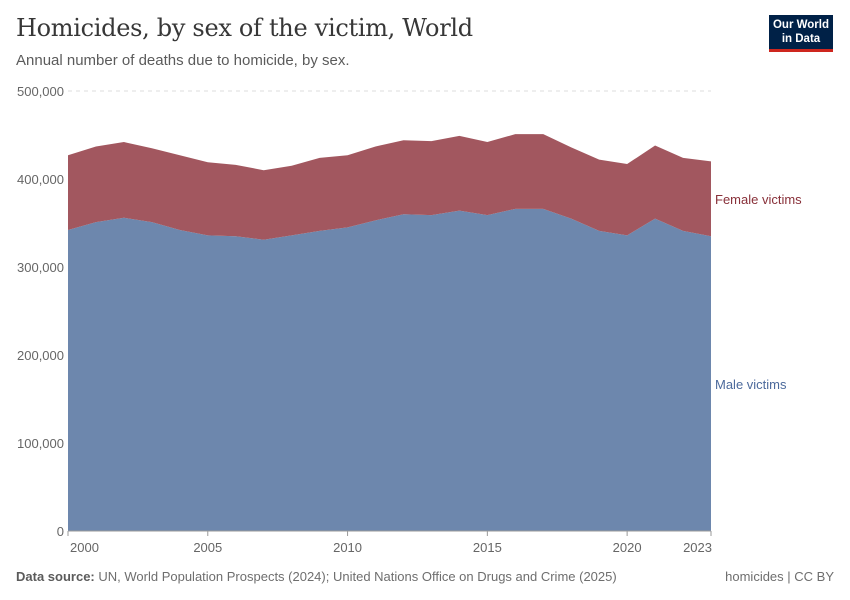 The height and width of the screenshot is (600, 850). Describe the element at coordinates (801, 33) in the screenshot. I see `owid-logo: Our World in Data` at that location.